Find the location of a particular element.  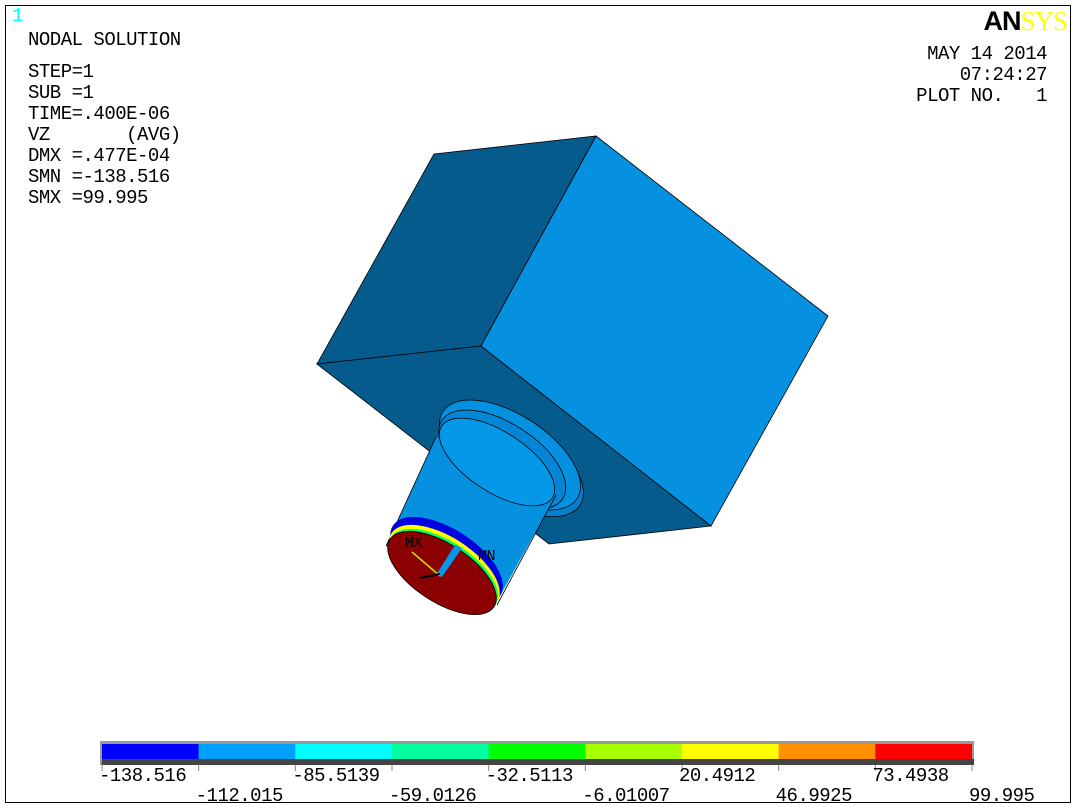

info-dmx: DMX =.477E-04 is located at coordinates (99, 156).